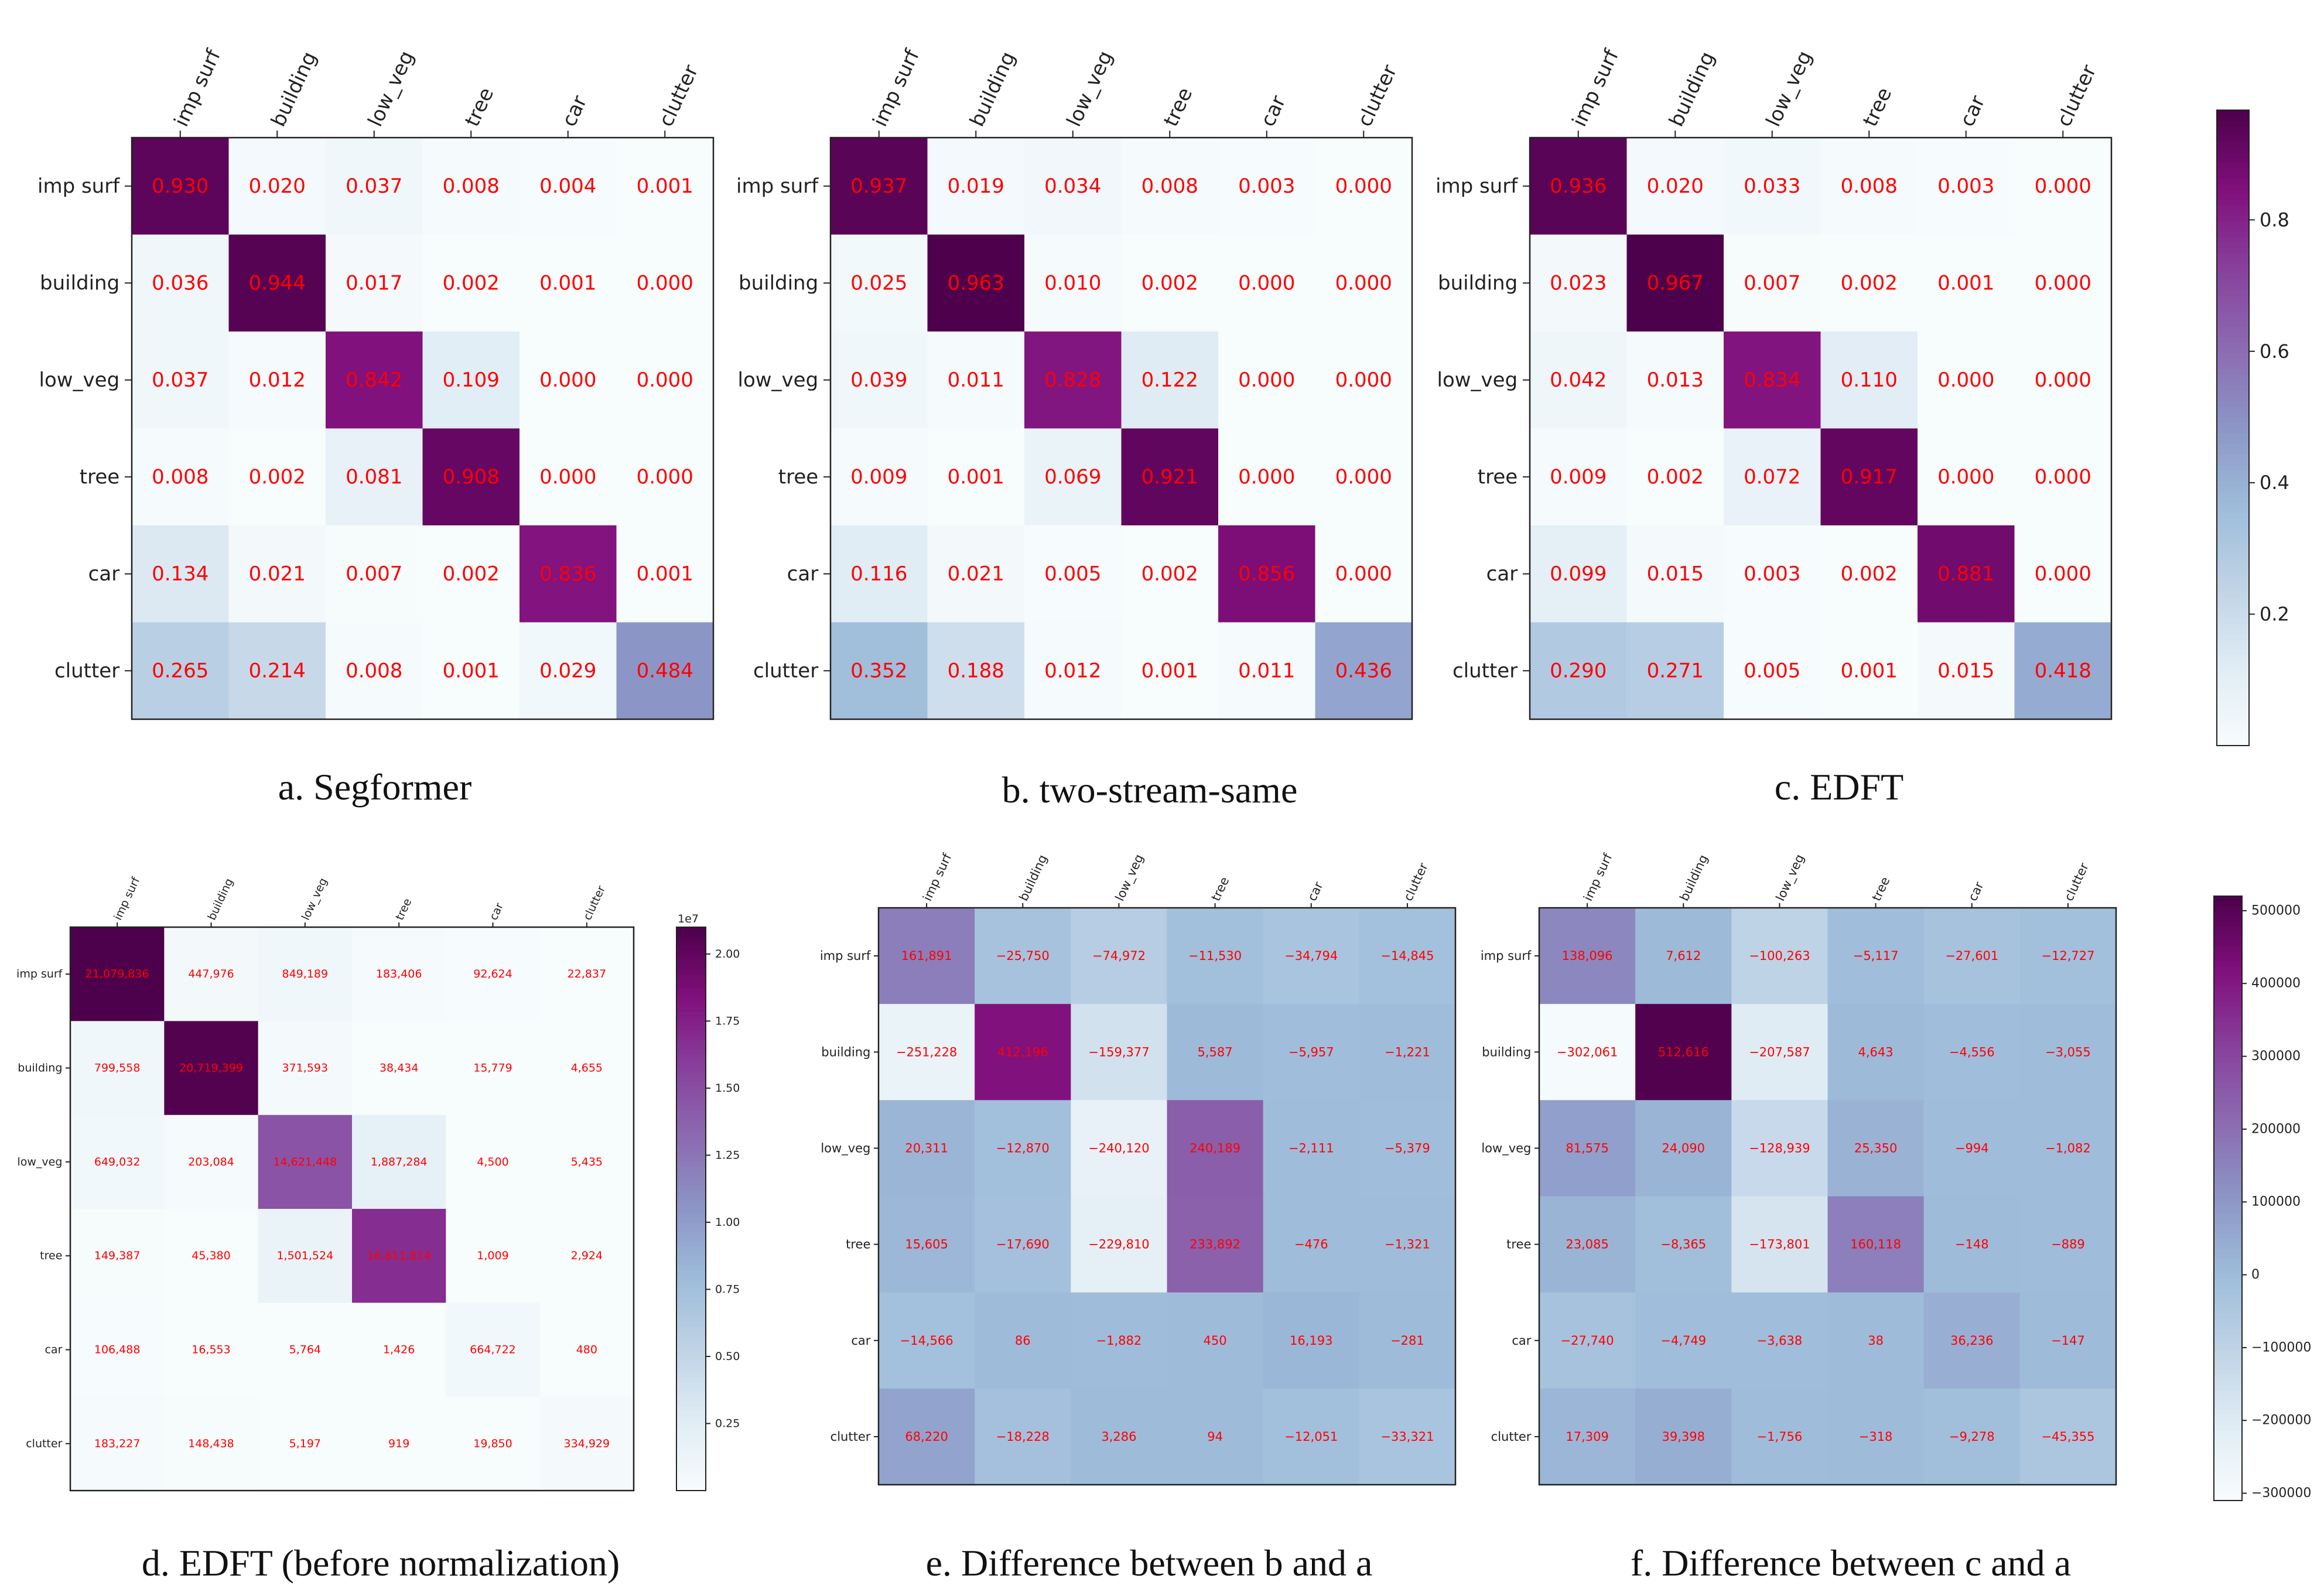  Describe the element at coordinates (305, 974) in the screenshot. I see `cell-value: 849,189` at that location.